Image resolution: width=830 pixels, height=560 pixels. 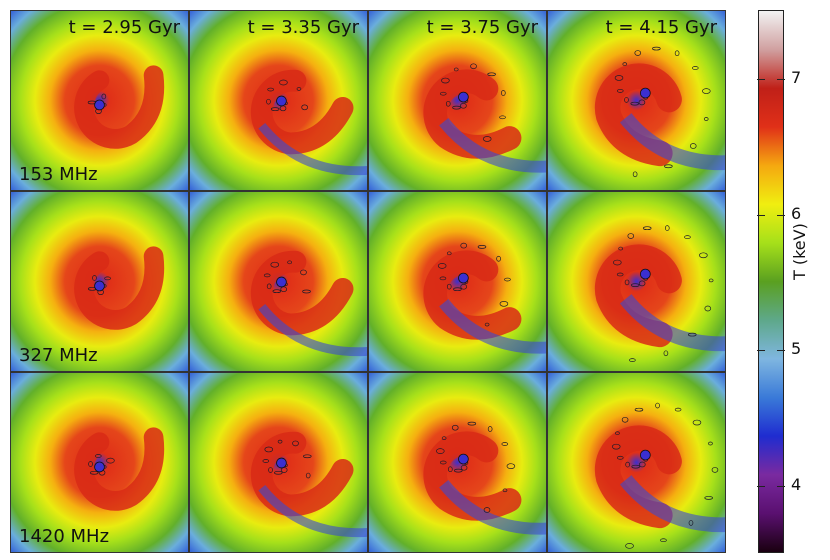 I want to click on simulation-panel, so click(x=278, y=462).